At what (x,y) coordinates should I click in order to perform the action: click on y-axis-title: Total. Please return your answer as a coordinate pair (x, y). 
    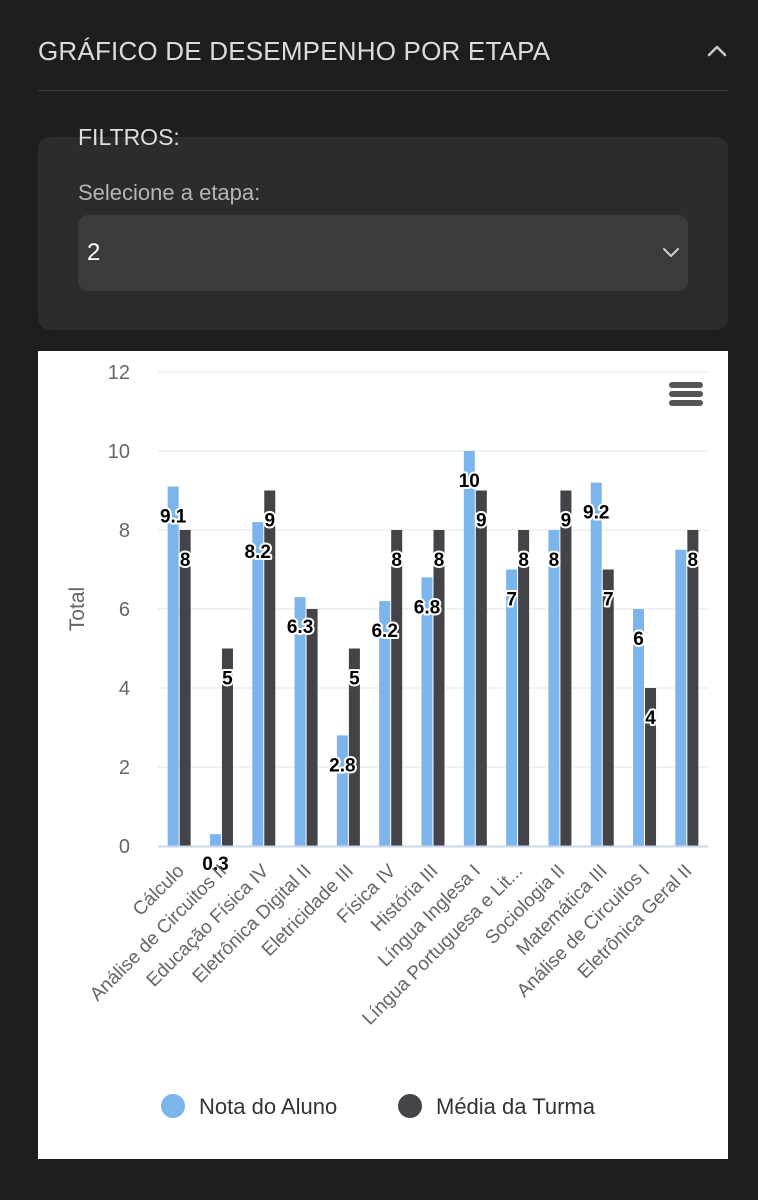
    Looking at the image, I should click on (77, 609).